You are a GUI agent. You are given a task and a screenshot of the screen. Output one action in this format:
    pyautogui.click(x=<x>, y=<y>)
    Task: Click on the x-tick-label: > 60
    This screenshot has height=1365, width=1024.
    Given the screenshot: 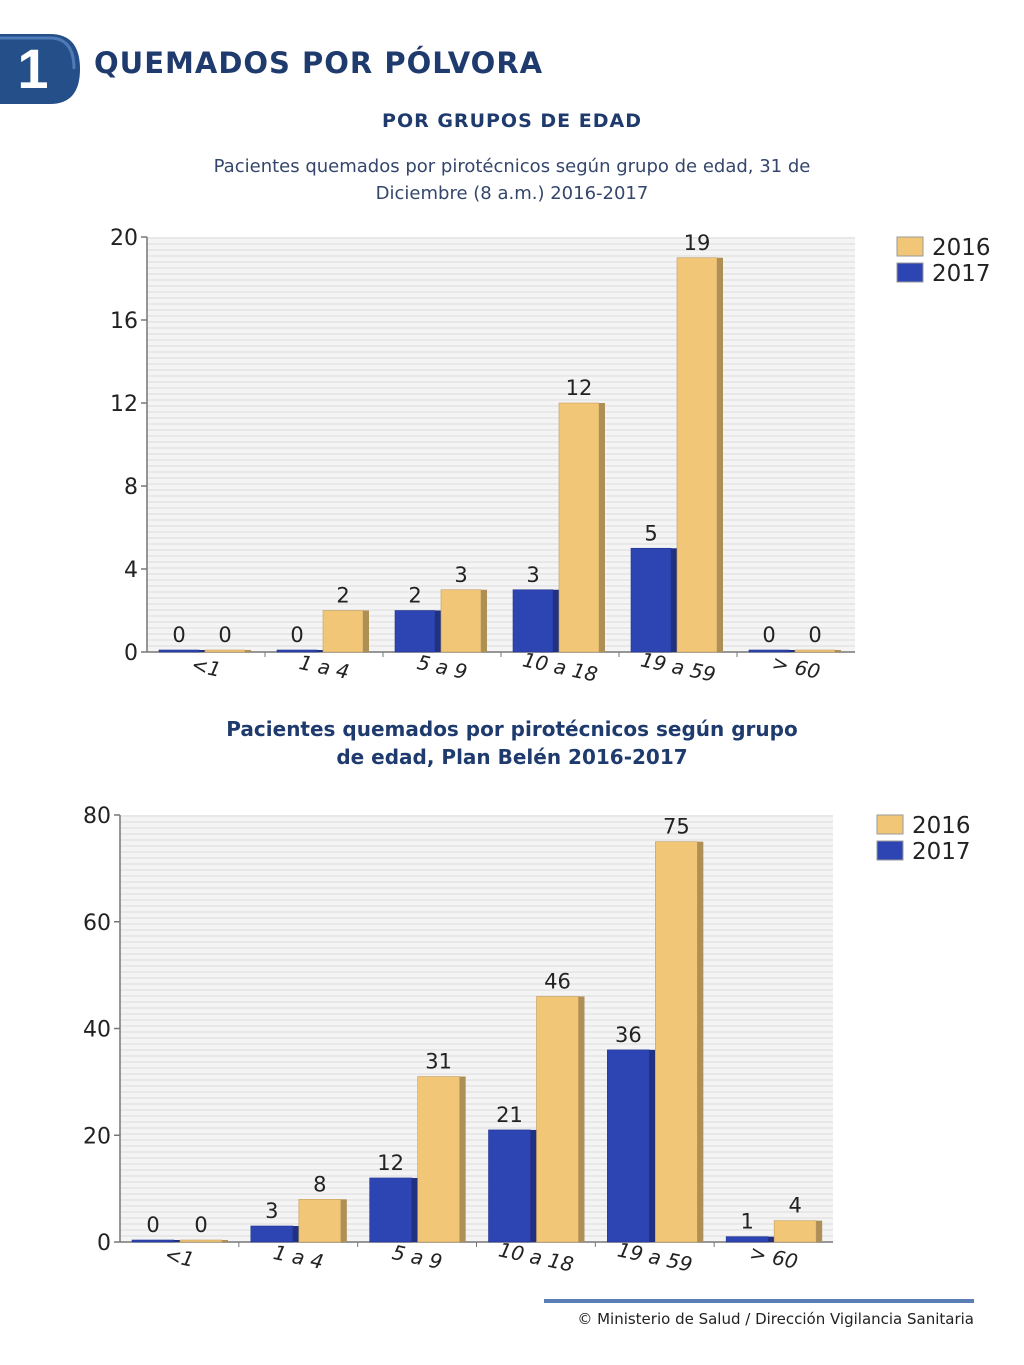 What is the action you would take?
    pyautogui.click(x=796, y=667)
    